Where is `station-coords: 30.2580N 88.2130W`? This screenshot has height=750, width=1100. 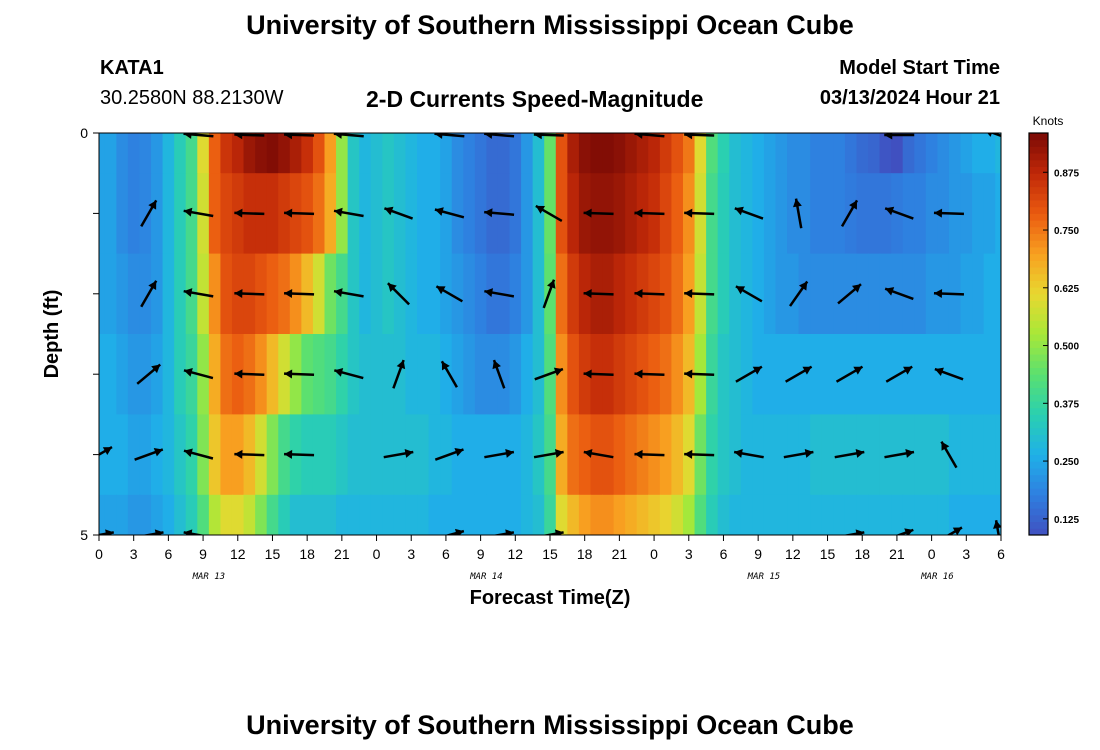 station-coords: 30.2580N 88.2130W is located at coordinates (192, 98).